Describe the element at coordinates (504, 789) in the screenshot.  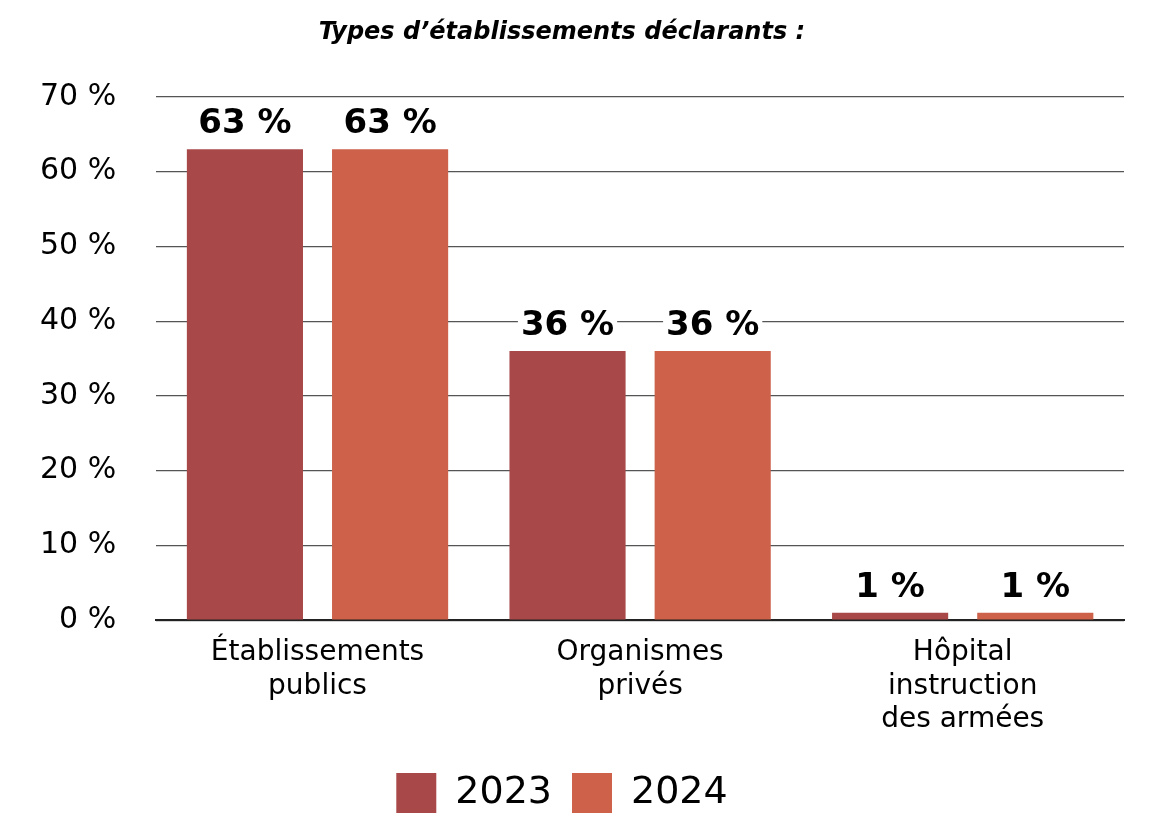
I see `legend-label: 2023` at that location.